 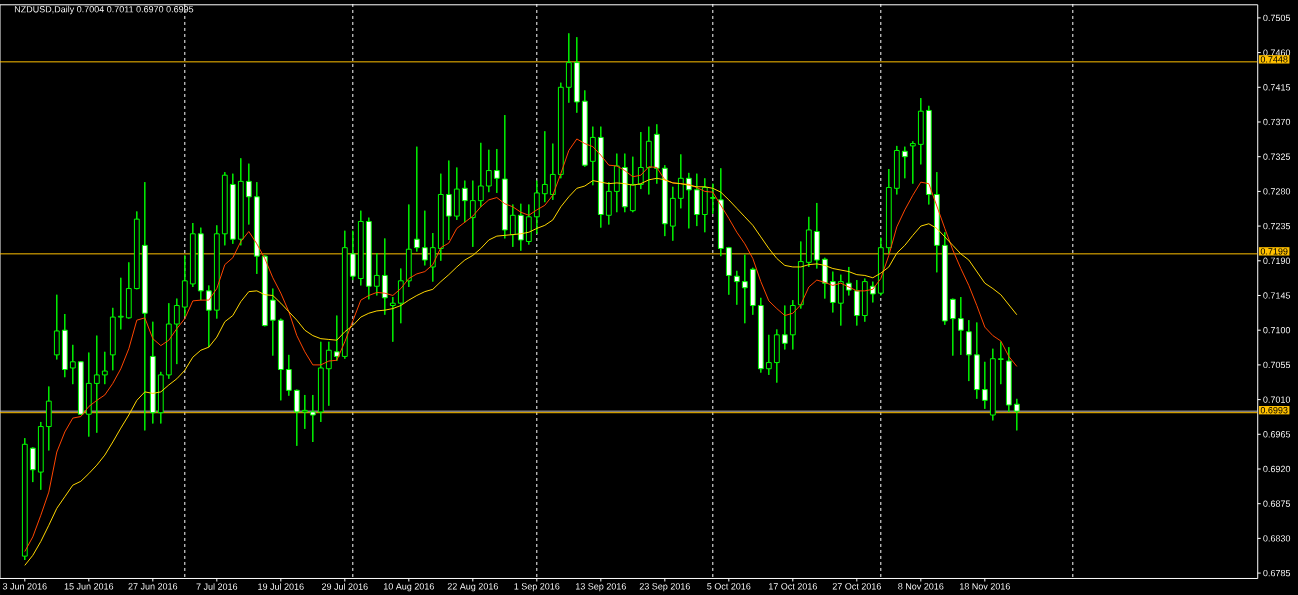 What do you see at coordinates (104, 10) in the screenshot?
I see `chart-title: NZDUSD,Daily 0.7004 0.7011 0.6970 0.6995` at bounding box center [104, 10].